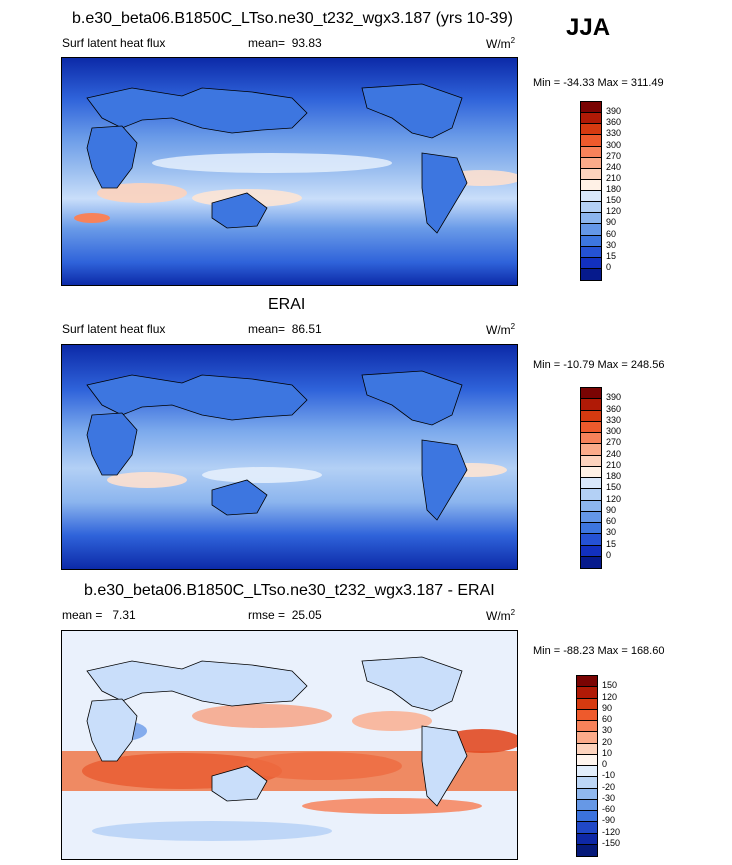  I want to click on panel2-colorbar-tick-label: 90, so click(611, 509).